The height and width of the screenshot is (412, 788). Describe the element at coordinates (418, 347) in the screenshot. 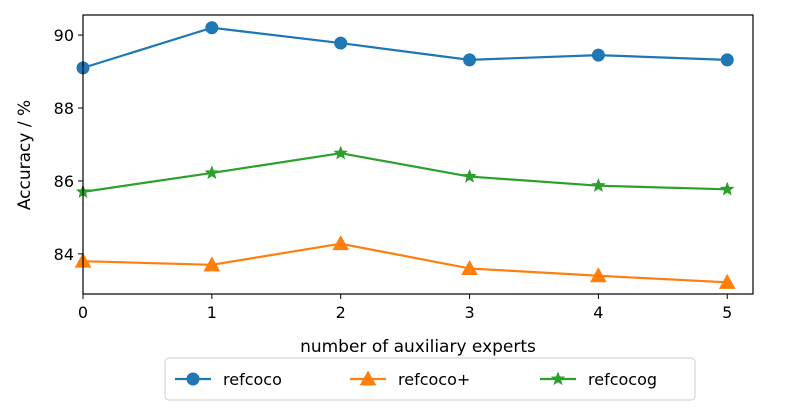

I see `x-axis-label: number of auxiliary experts` at that location.